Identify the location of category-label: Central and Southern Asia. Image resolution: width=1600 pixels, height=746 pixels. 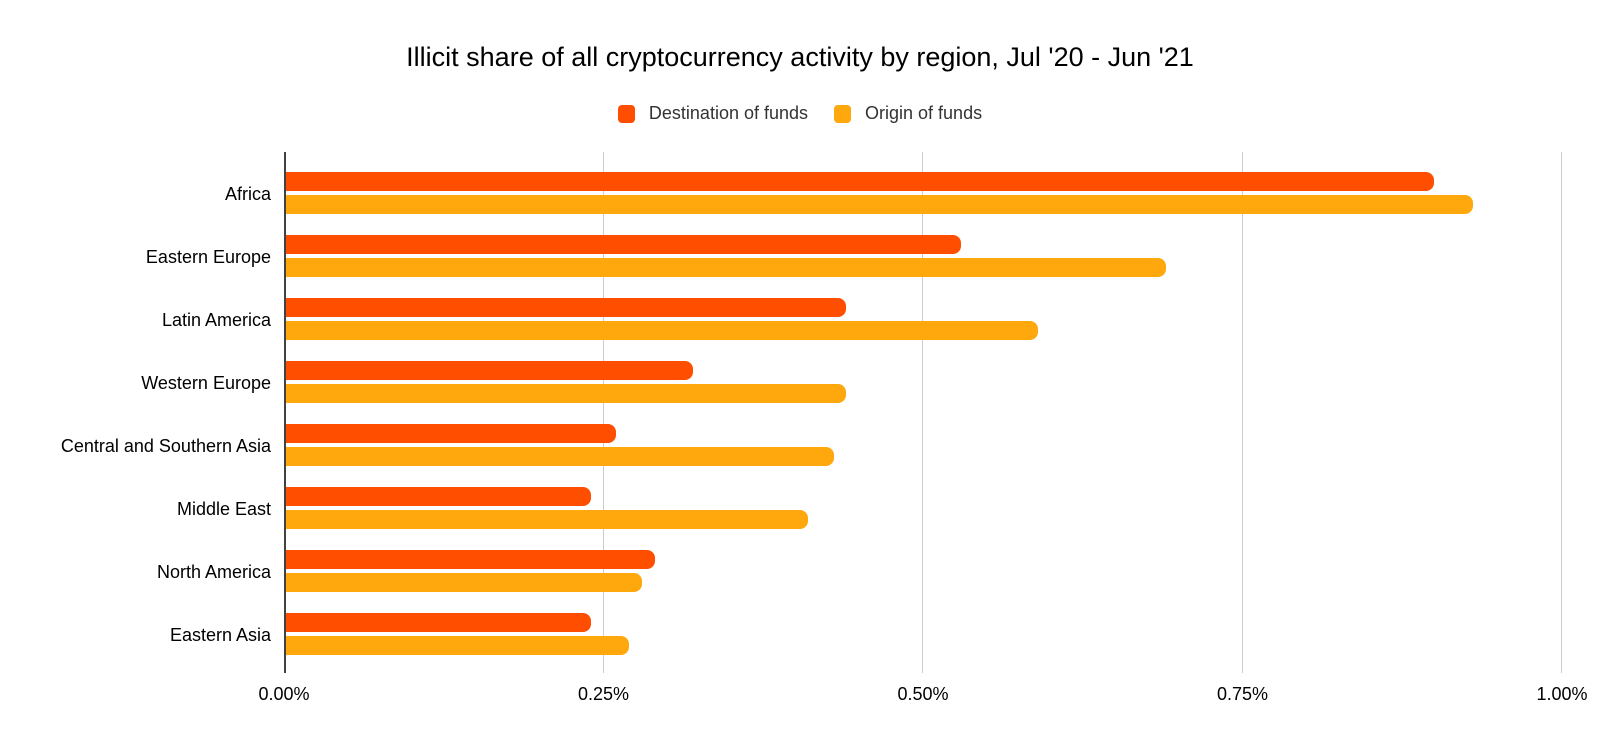
(165, 445).